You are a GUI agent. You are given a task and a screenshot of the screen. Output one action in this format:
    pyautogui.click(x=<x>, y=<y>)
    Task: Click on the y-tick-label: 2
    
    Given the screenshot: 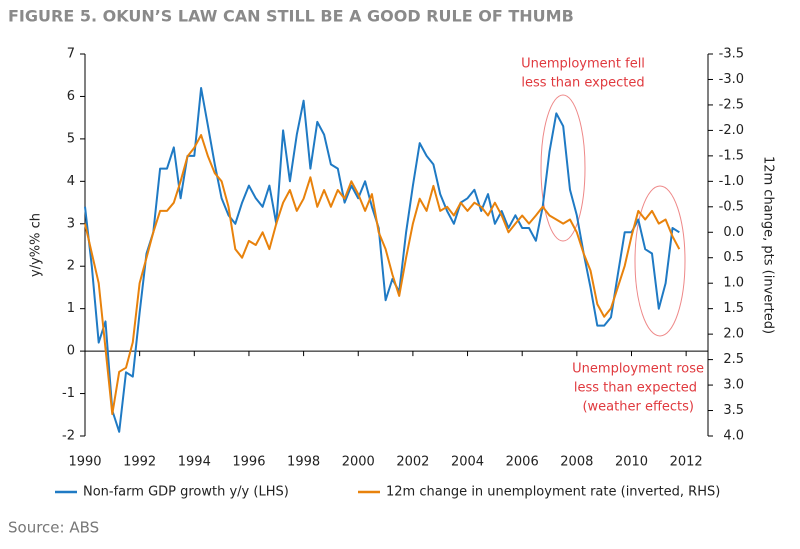 What is the action you would take?
    pyautogui.click(x=71, y=266)
    